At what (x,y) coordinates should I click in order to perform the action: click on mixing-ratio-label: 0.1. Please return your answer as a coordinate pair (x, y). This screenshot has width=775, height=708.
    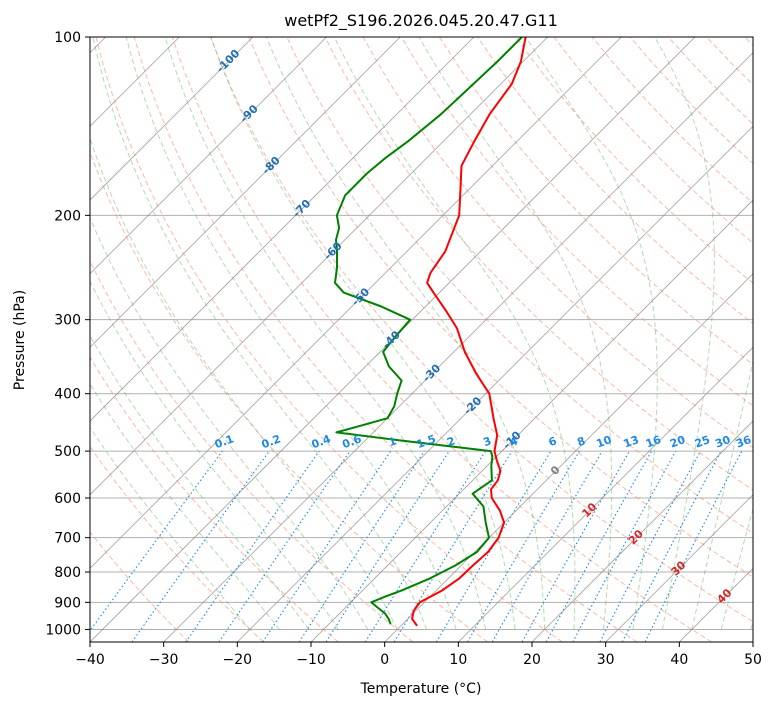
    Looking at the image, I should click on (224, 441).